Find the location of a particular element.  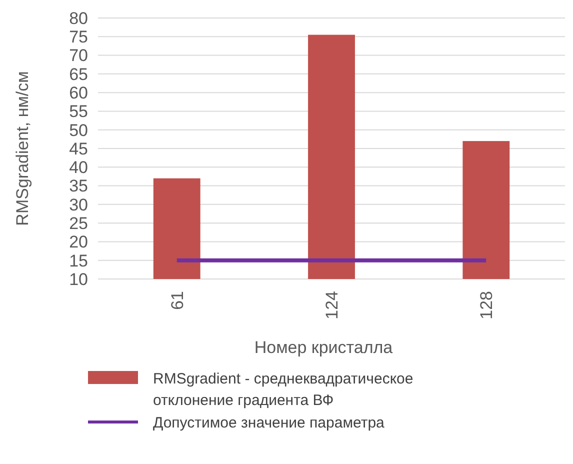

y-tick-label: 75 is located at coordinates (78, 37).